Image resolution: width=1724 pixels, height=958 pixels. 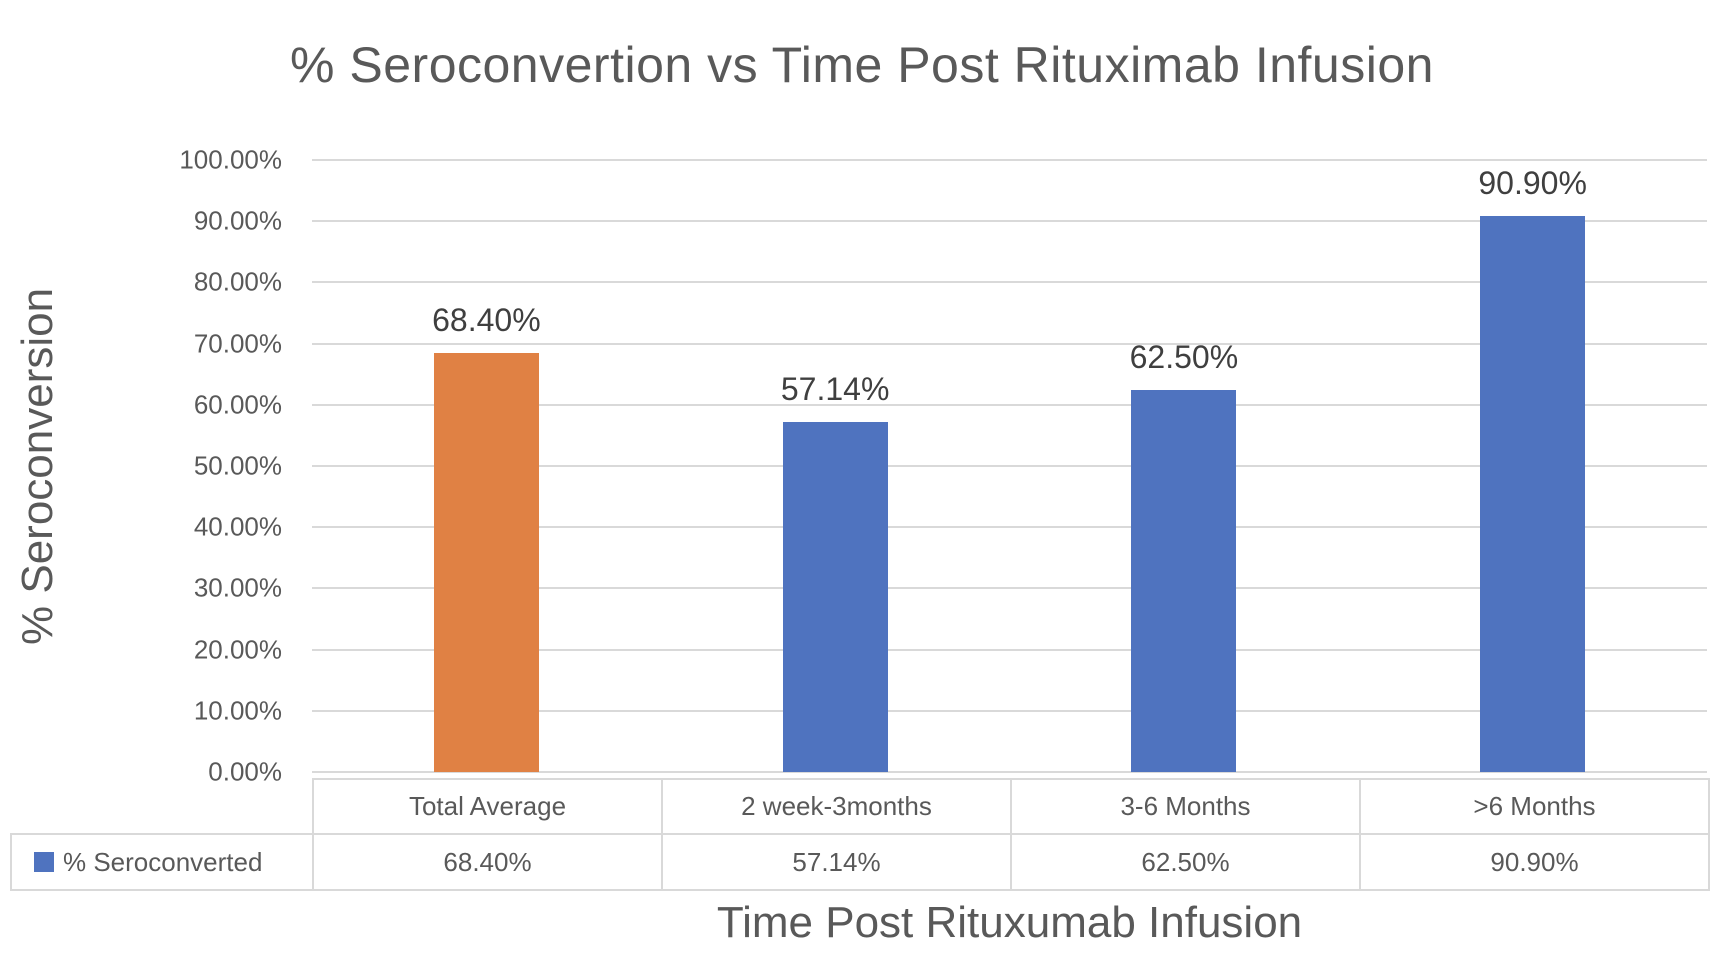 I want to click on bar-value-label: 62.50%, so click(x=1184, y=356).